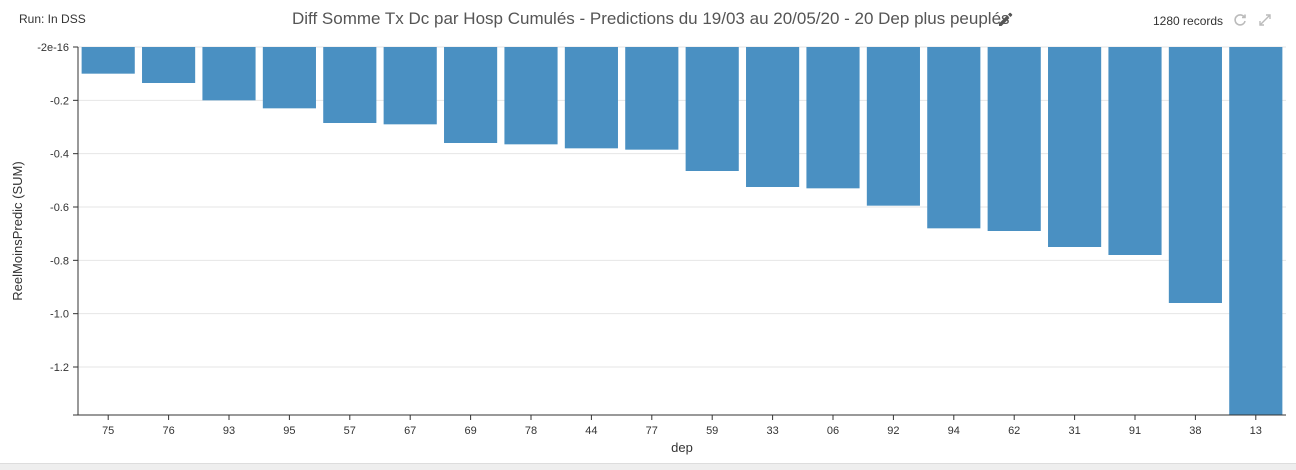 The width and height of the screenshot is (1296, 470). Describe the element at coordinates (712, 431) in the screenshot. I see `x-tick-label: 59` at that location.